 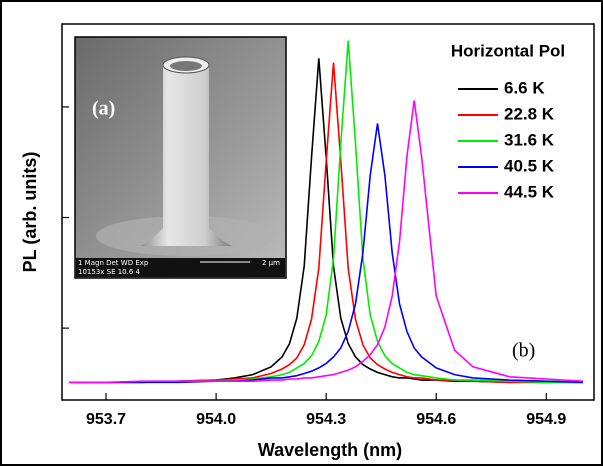 What do you see at coordinates (529, 165) in the screenshot?
I see `legend-label: 40.5 K` at bounding box center [529, 165].